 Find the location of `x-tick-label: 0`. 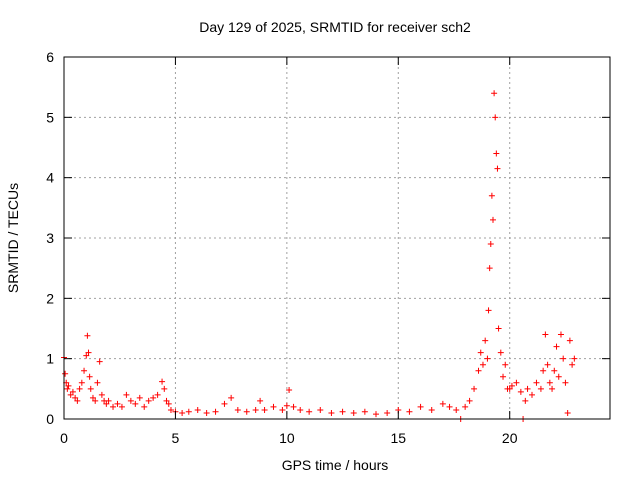

x-tick-label: 0 is located at coordinates (64, 438).